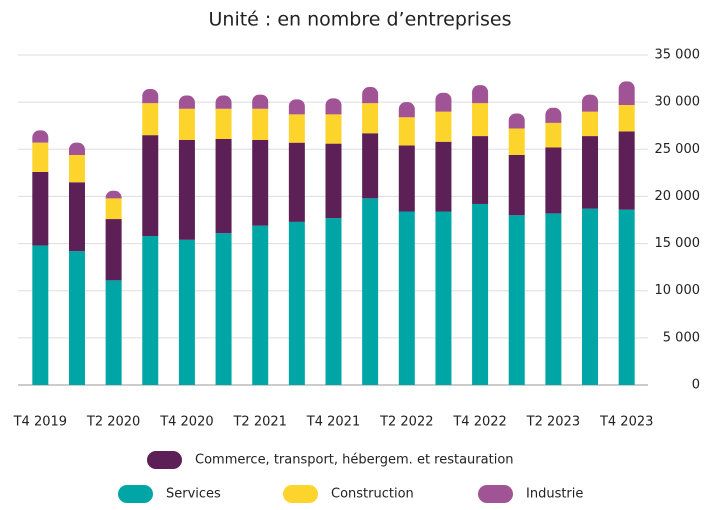  Describe the element at coordinates (678, 102) in the screenshot. I see `y-tick-label: 30 000` at that location.